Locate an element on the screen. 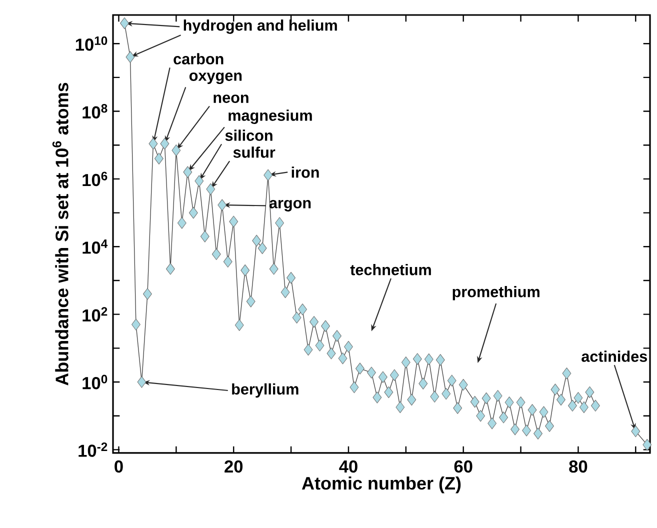  annotation: sulfur is located at coordinates (254, 152).